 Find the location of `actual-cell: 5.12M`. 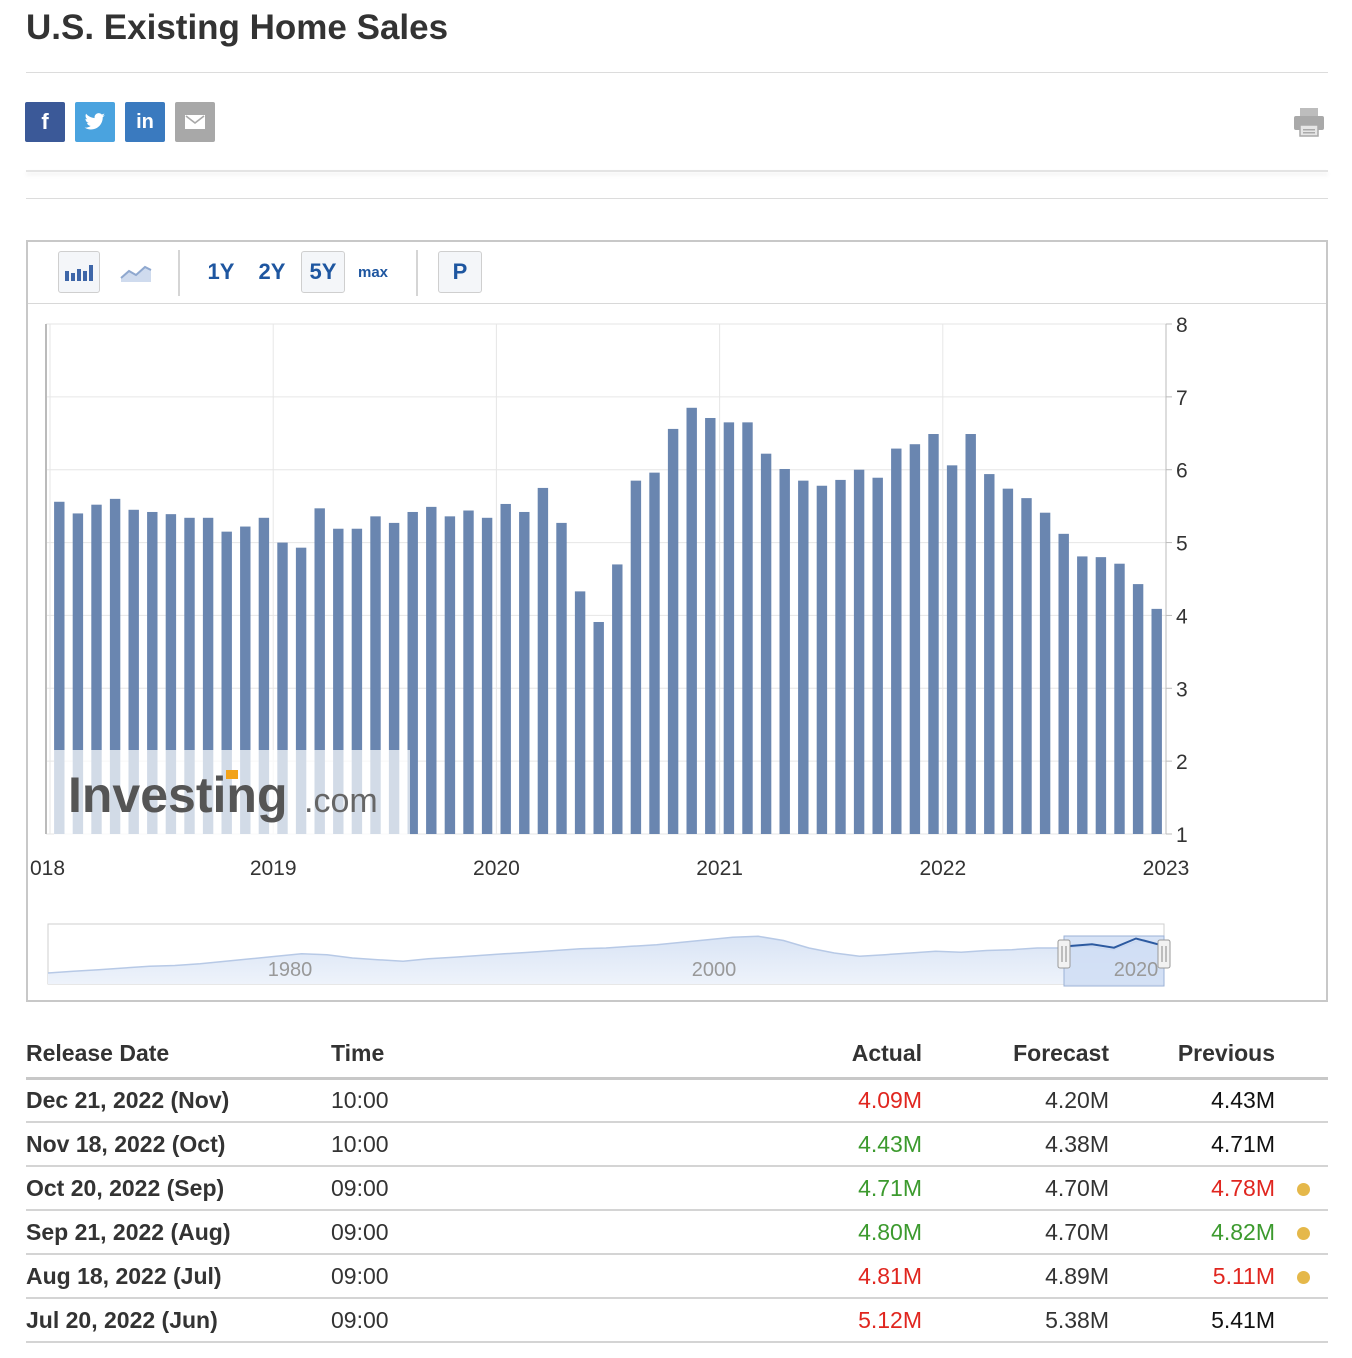

actual-cell: 5.12M is located at coordinates (826, 1320).